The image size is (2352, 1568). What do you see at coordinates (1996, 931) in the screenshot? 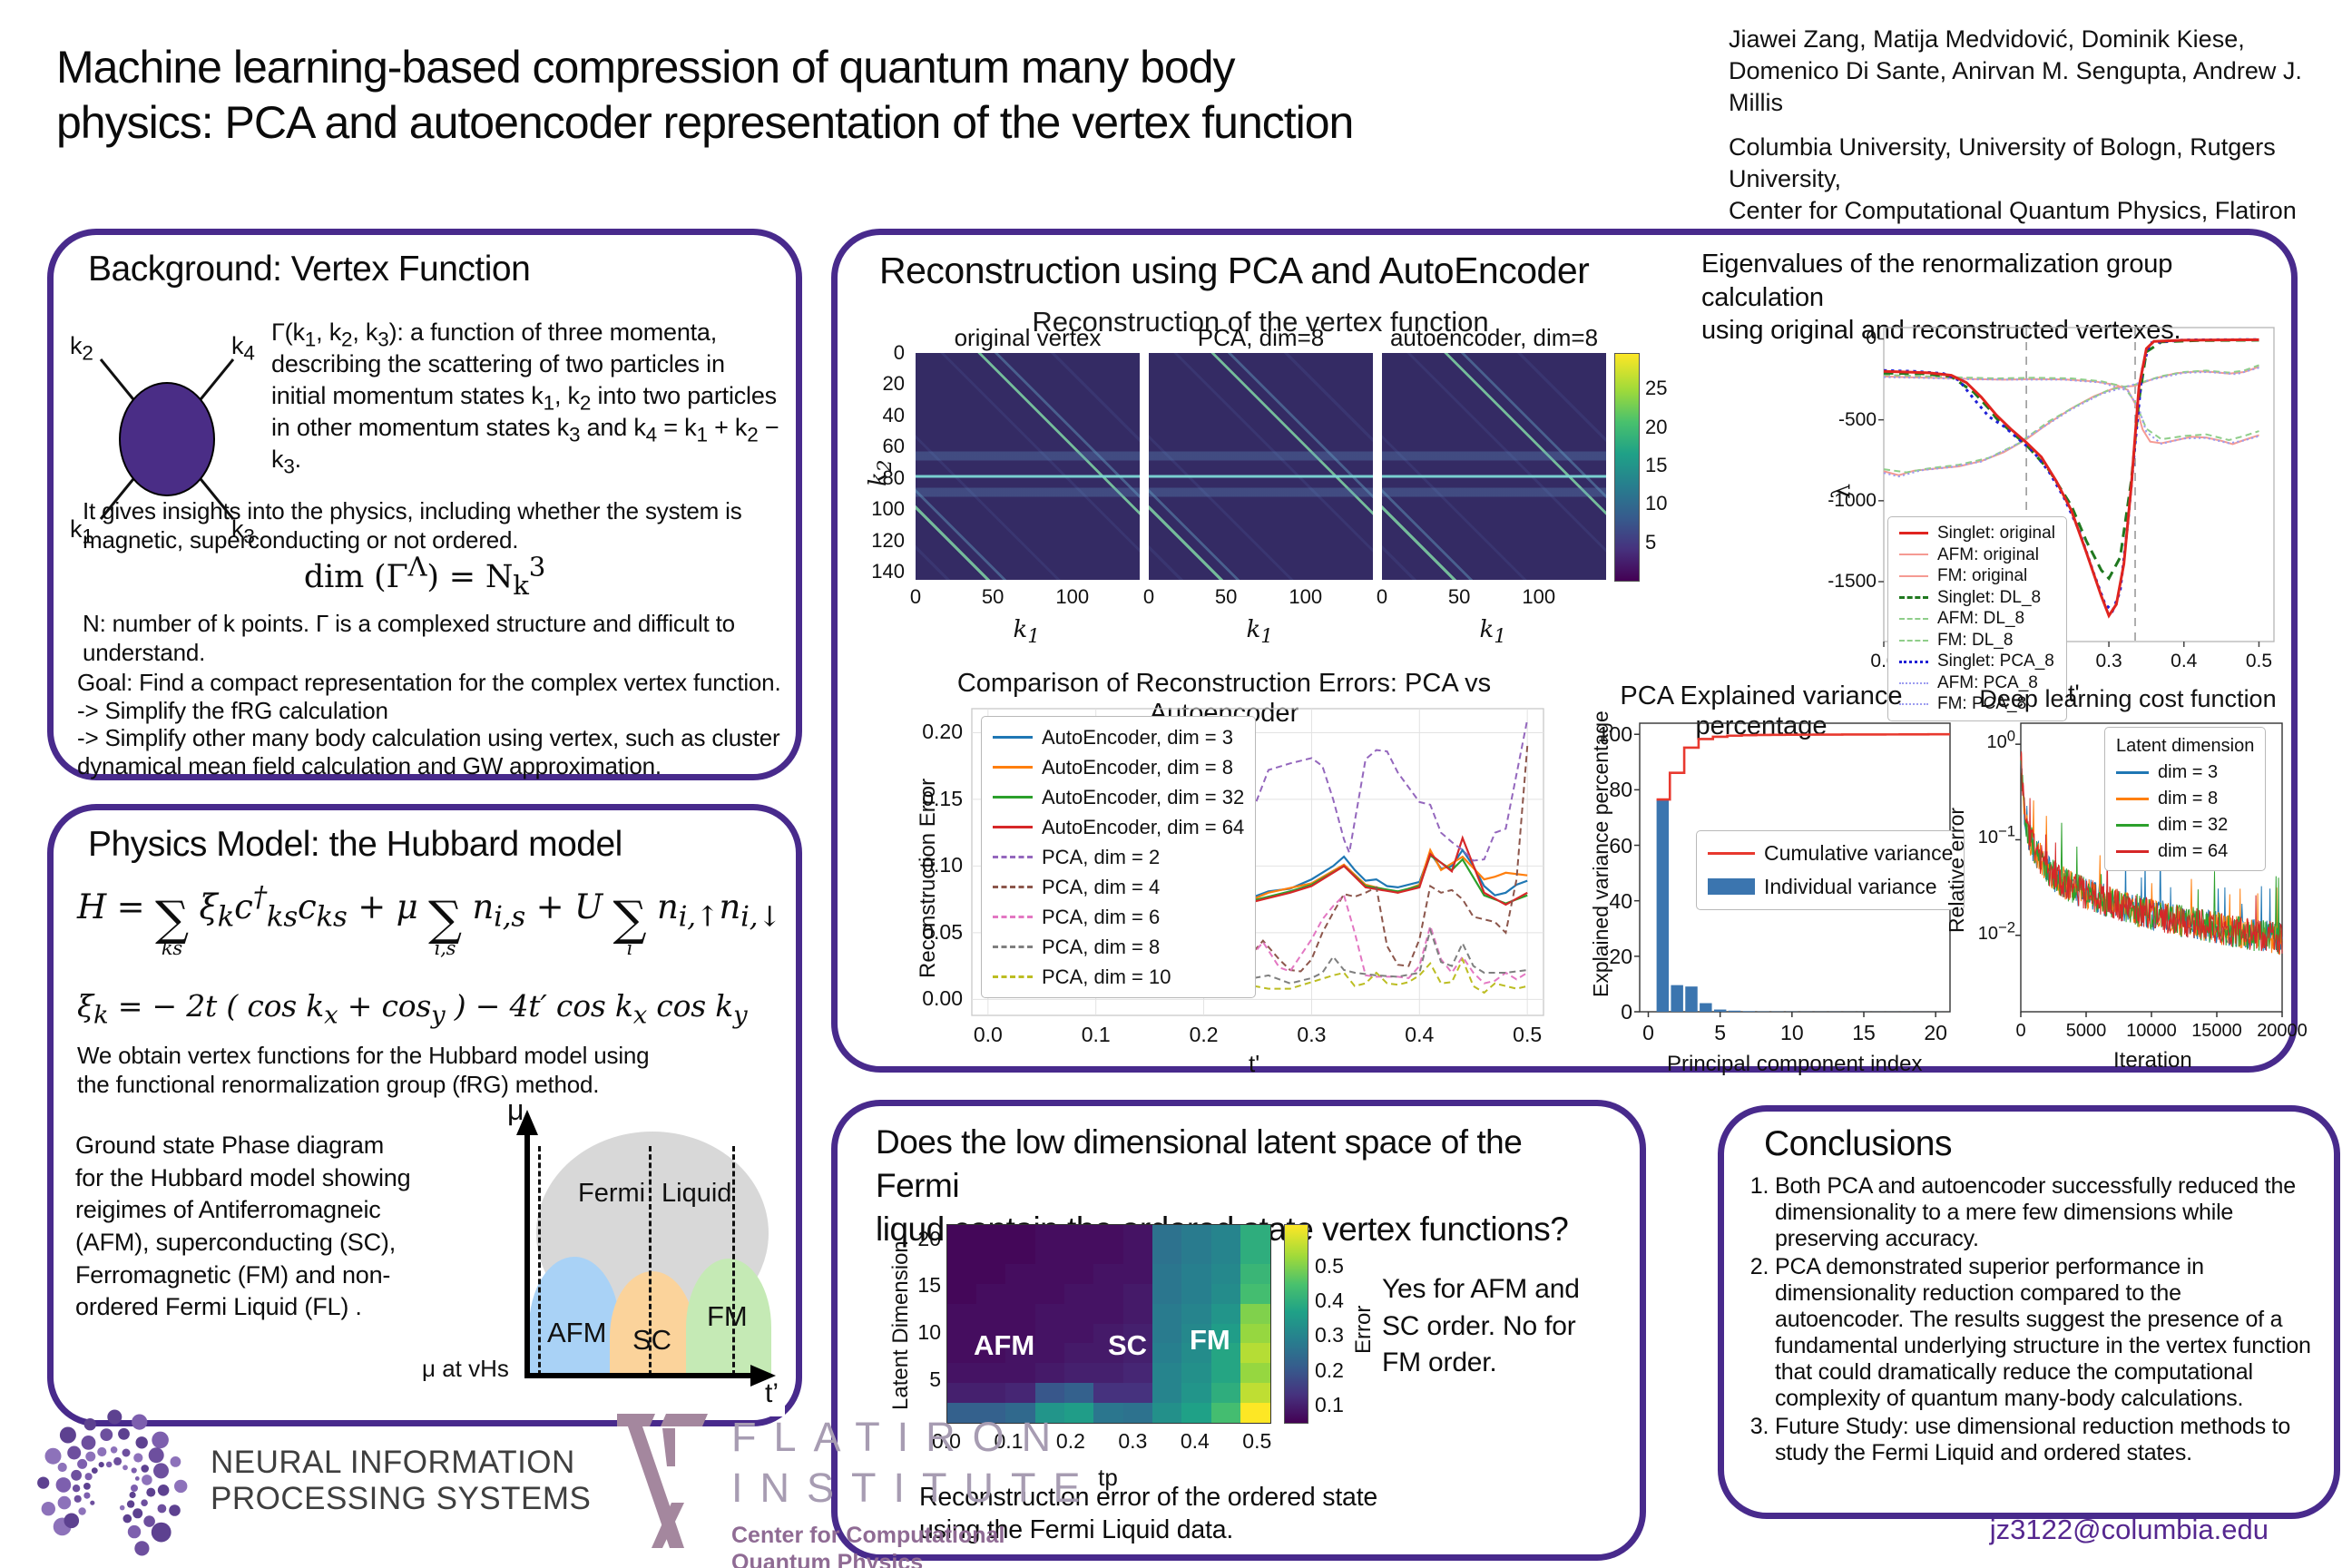
I see `y-tick-label: 10−2` at bounding box center [1996, 931].